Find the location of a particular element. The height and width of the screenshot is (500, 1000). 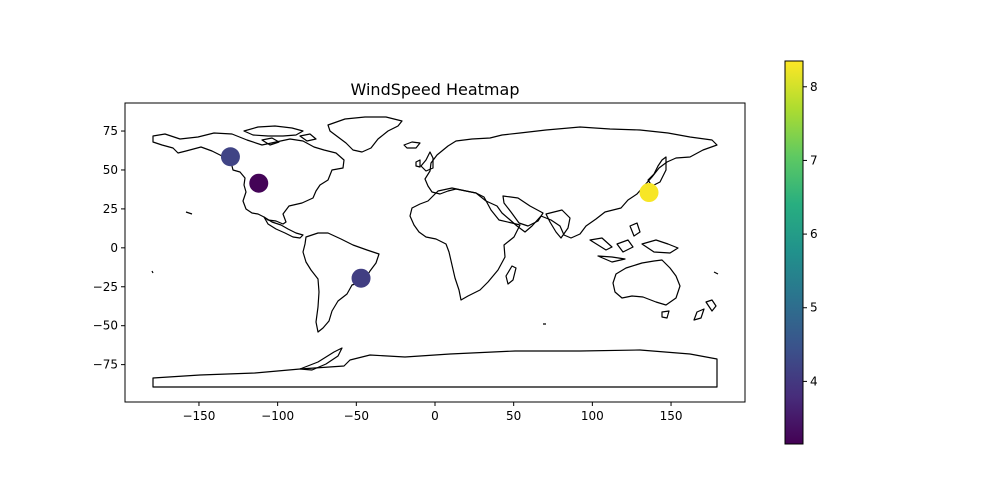

x-tick-label: 0 is located at coordinates (435, 416).